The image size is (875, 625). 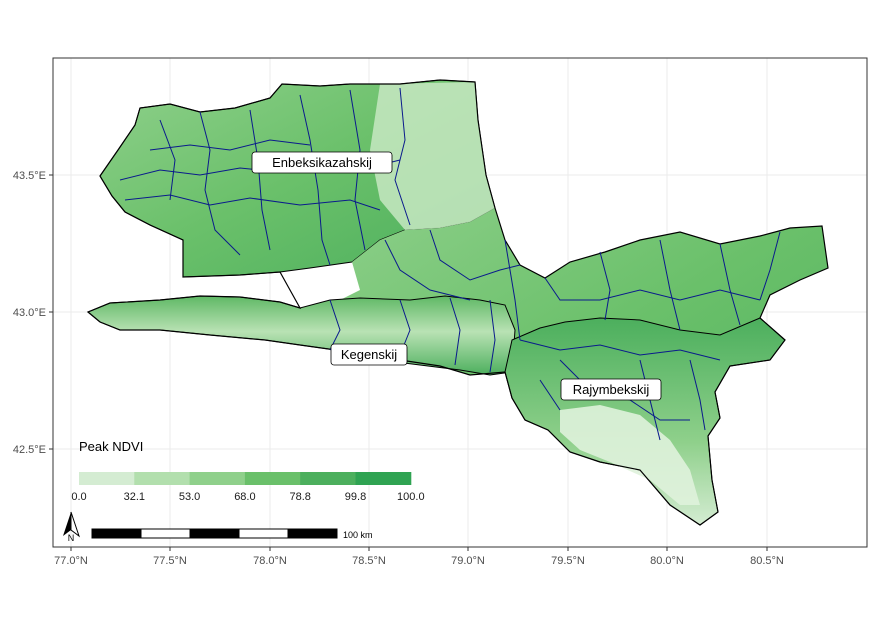 I want to click on x-tick-label: 78.5°N, so click(x=369, y=561).